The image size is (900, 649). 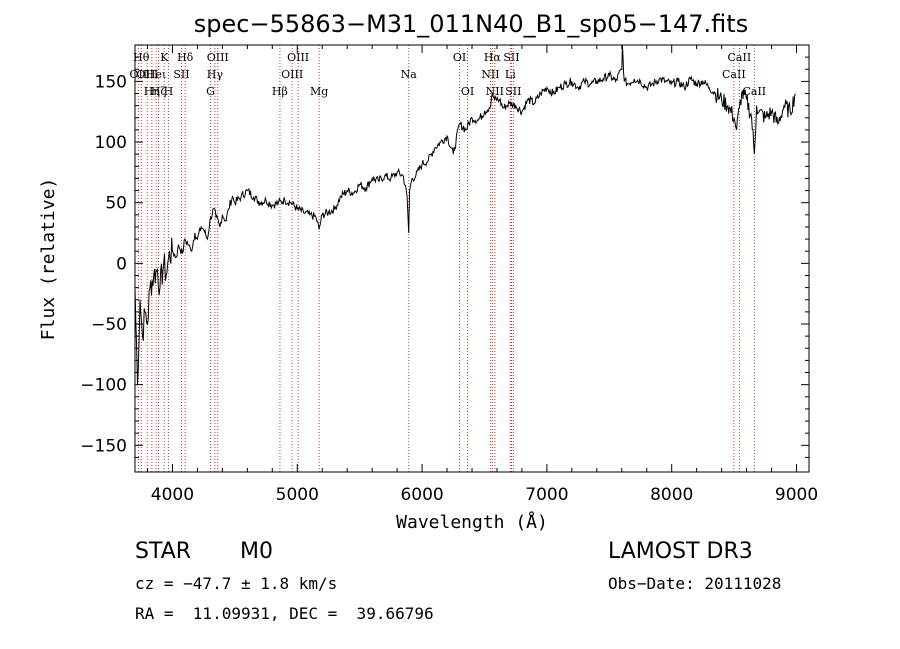 What do you see at coordinates (471, 24) in the screenshot?
I see `chart-title: spec−55863−M31_011N40_B1_sp05−147.fits` at bounding box center [471, 24].